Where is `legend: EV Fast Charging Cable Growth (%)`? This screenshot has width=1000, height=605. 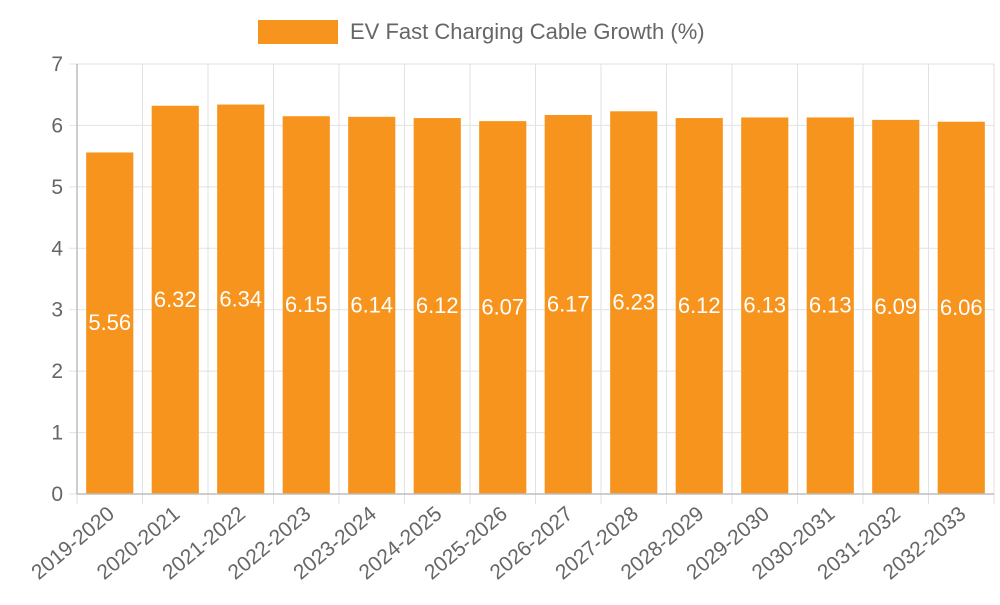 legend: EV Fast Charging Cable Growth (%) is located at coordinates (481, 31).